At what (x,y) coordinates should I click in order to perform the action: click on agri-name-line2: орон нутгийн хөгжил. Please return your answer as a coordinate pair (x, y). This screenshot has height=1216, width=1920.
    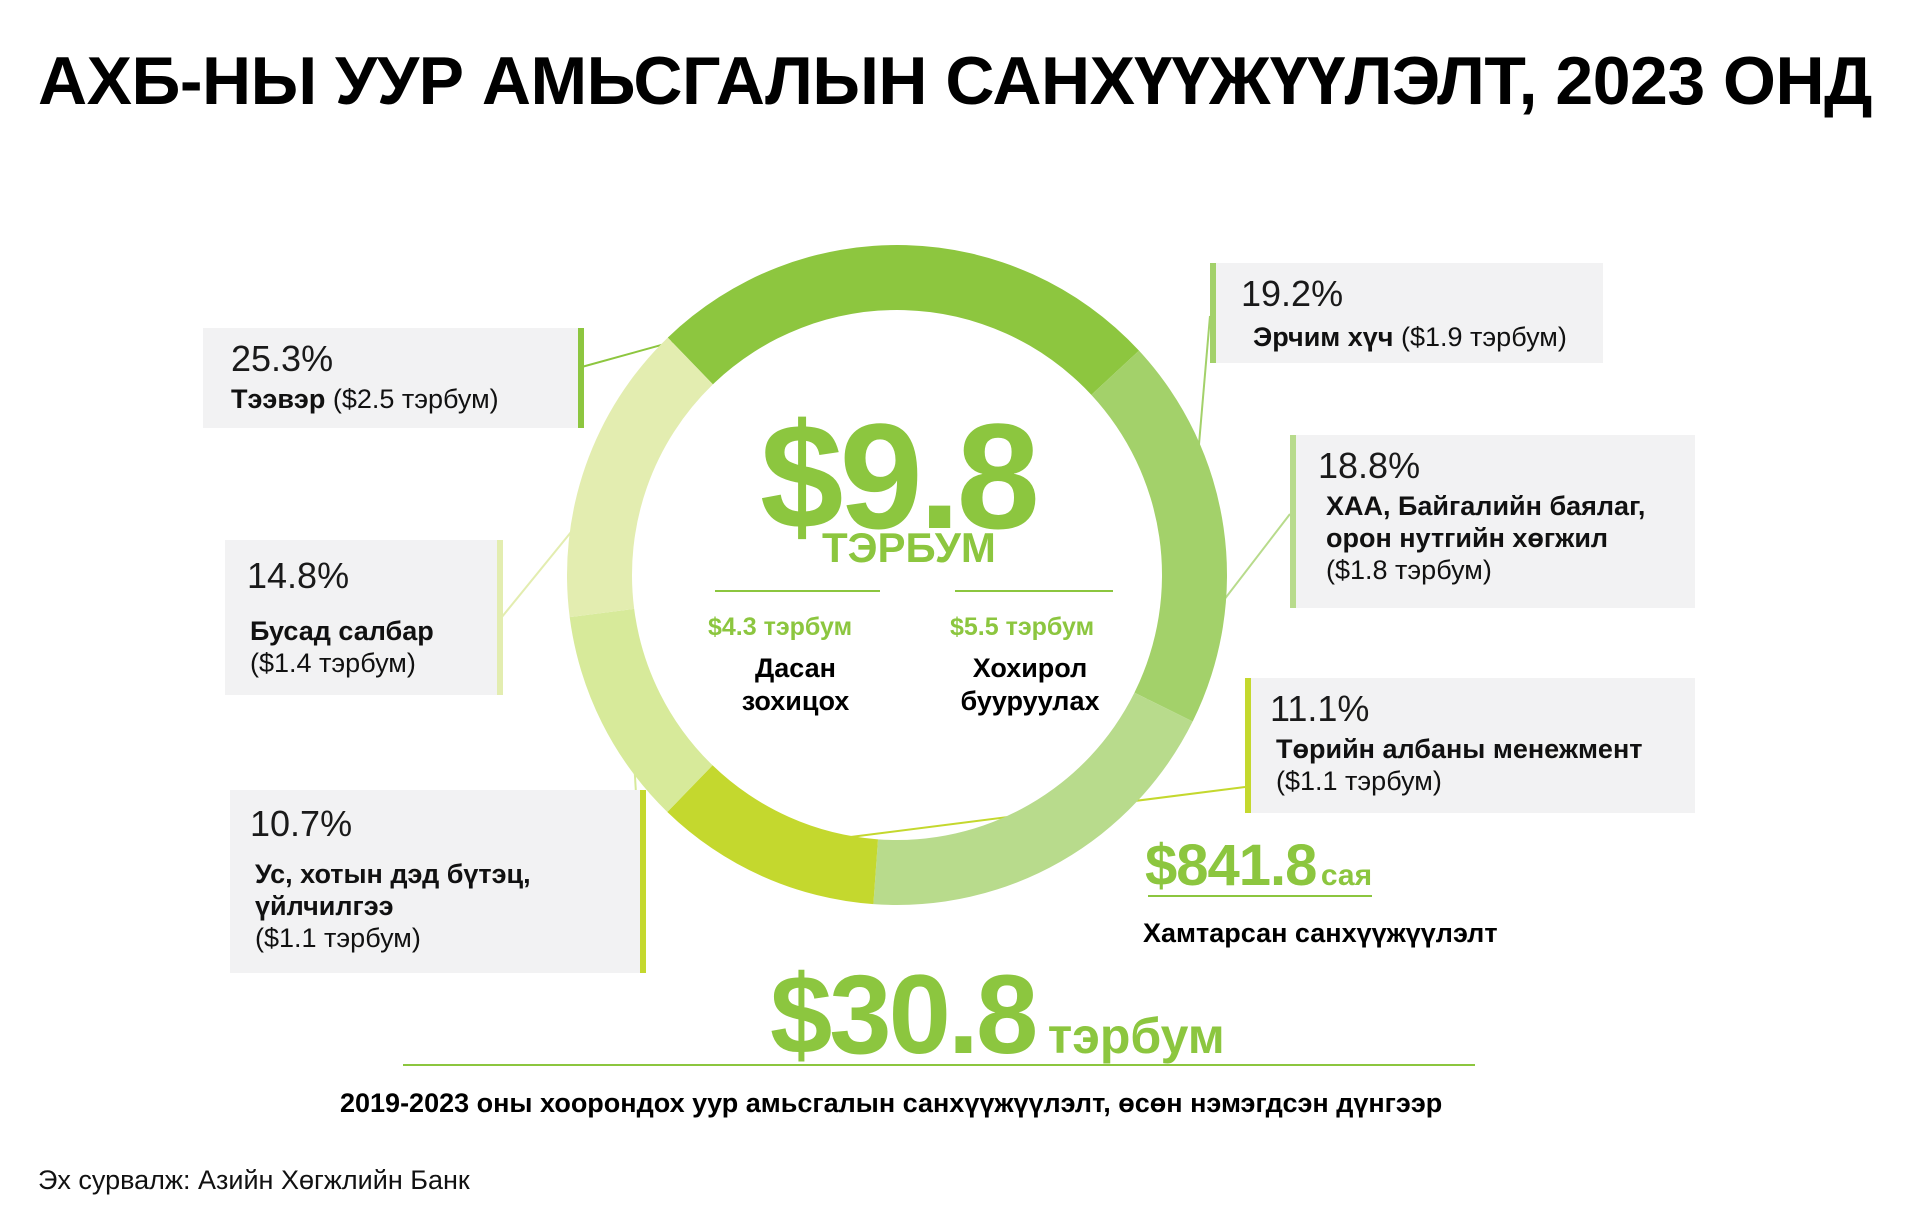
    Looking at the image, I should click on (1467, 538).